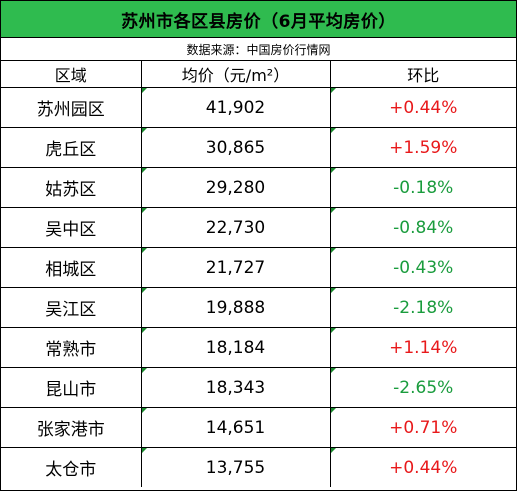  I want to click on change-cell: +1.14%, so click(423, 347).